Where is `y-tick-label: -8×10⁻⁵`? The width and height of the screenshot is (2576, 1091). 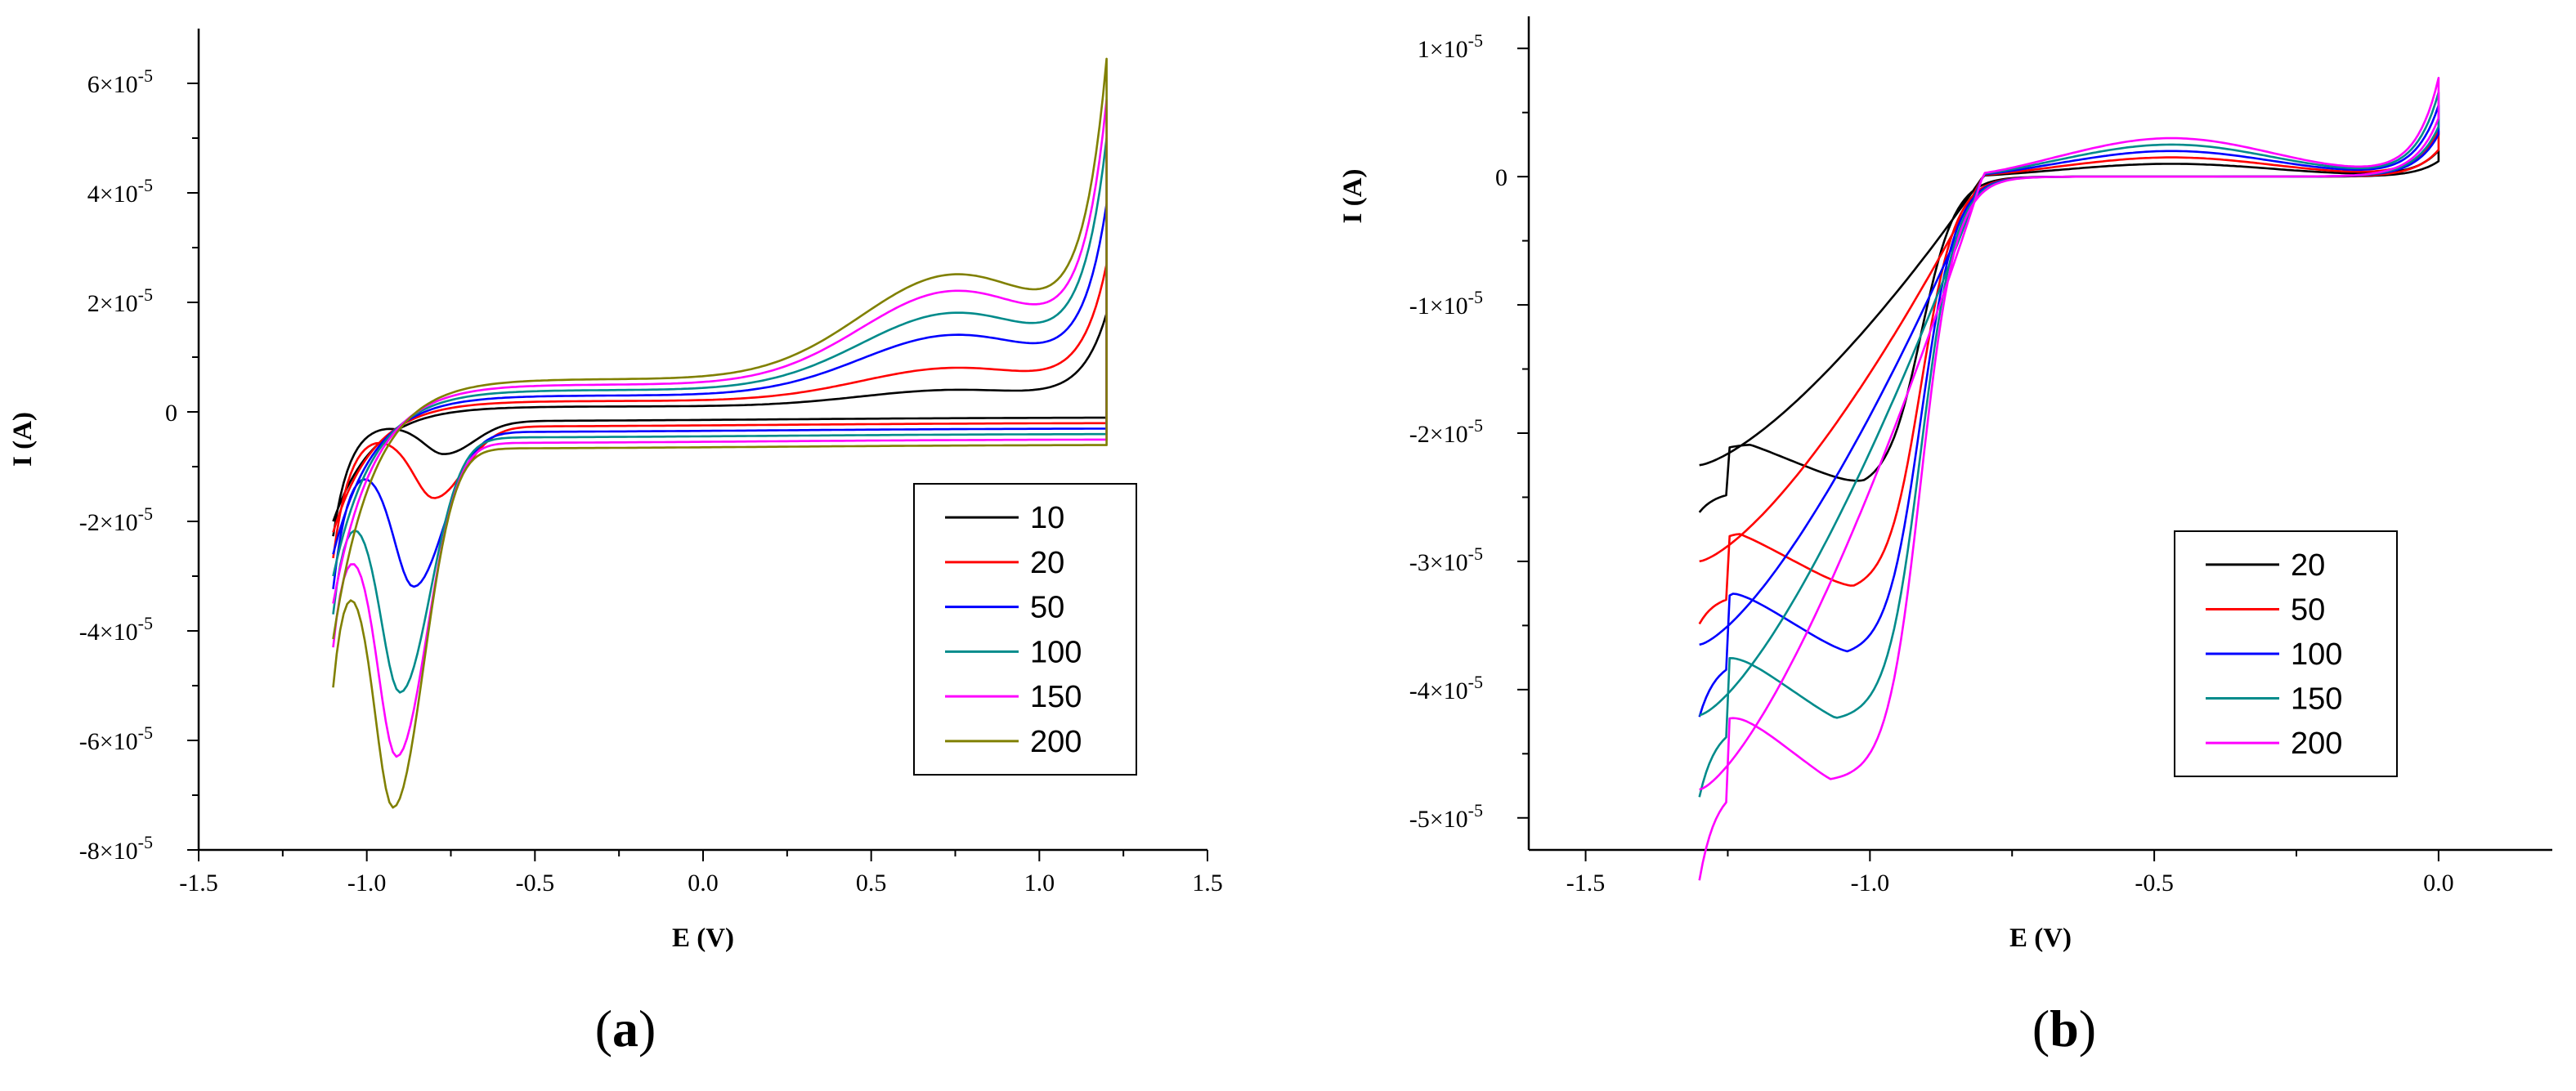
y-tick-label: -8×10⁻⁵ is located at coordinates (116, 848).